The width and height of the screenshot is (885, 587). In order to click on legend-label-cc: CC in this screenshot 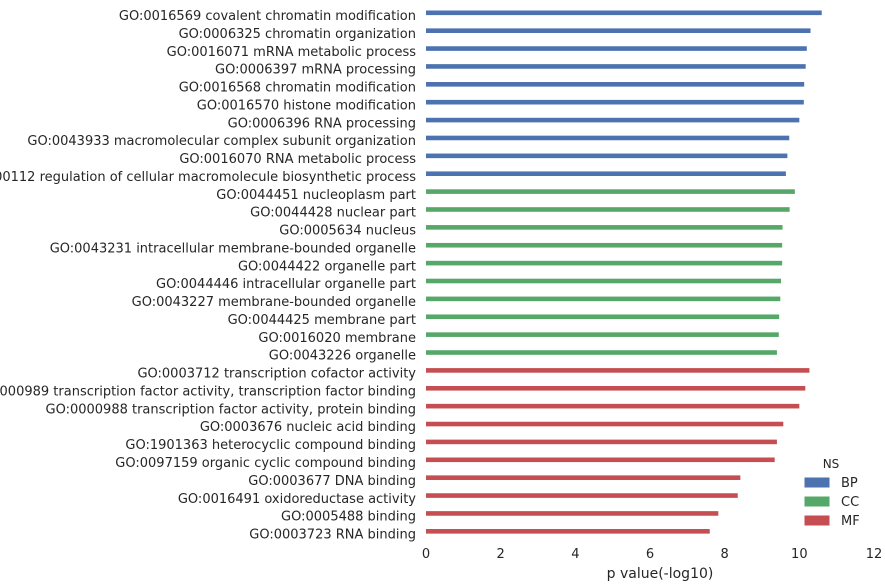, I will do `click(850, 502)`.